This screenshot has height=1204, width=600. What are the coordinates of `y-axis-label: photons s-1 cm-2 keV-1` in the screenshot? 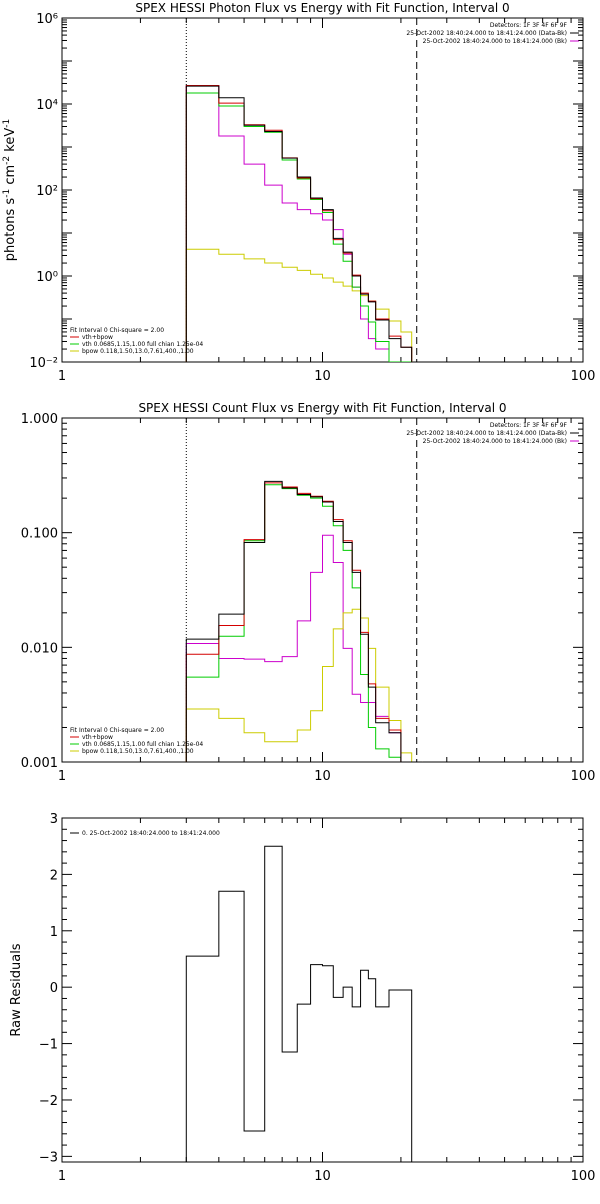 It's located at (10, 190).